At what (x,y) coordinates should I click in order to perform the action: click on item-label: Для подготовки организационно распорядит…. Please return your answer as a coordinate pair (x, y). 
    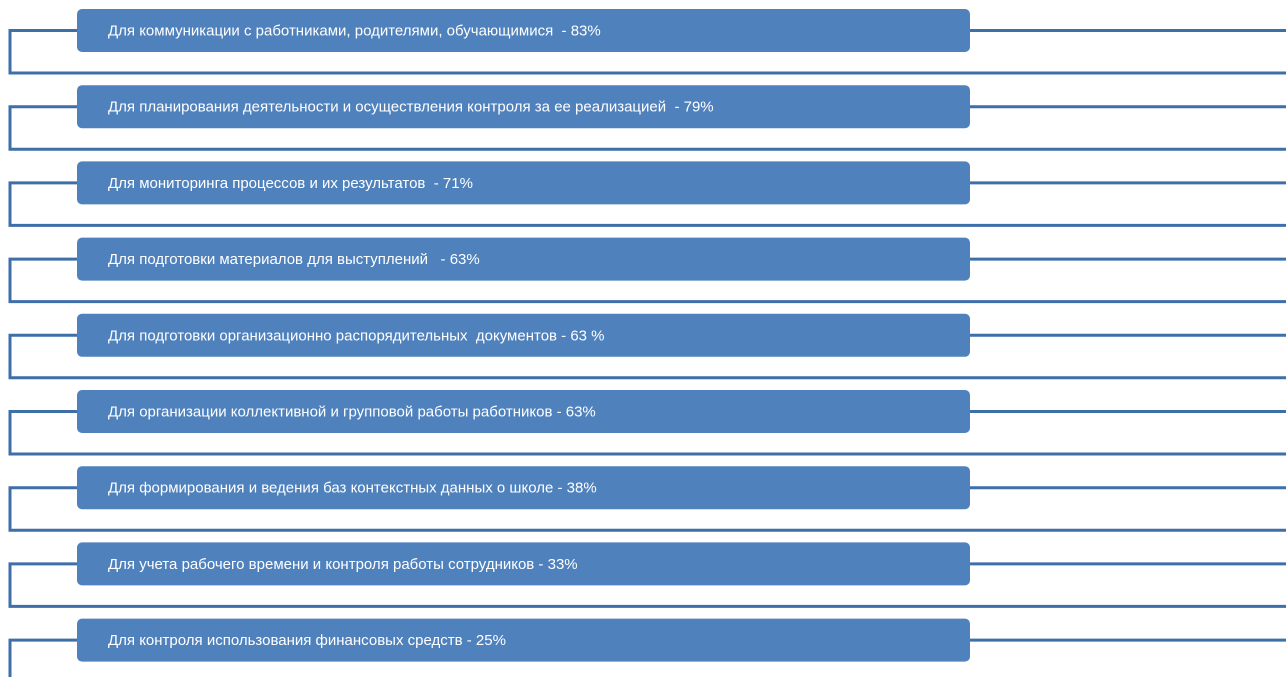
    Looking at the image, I should click on (356, 335).